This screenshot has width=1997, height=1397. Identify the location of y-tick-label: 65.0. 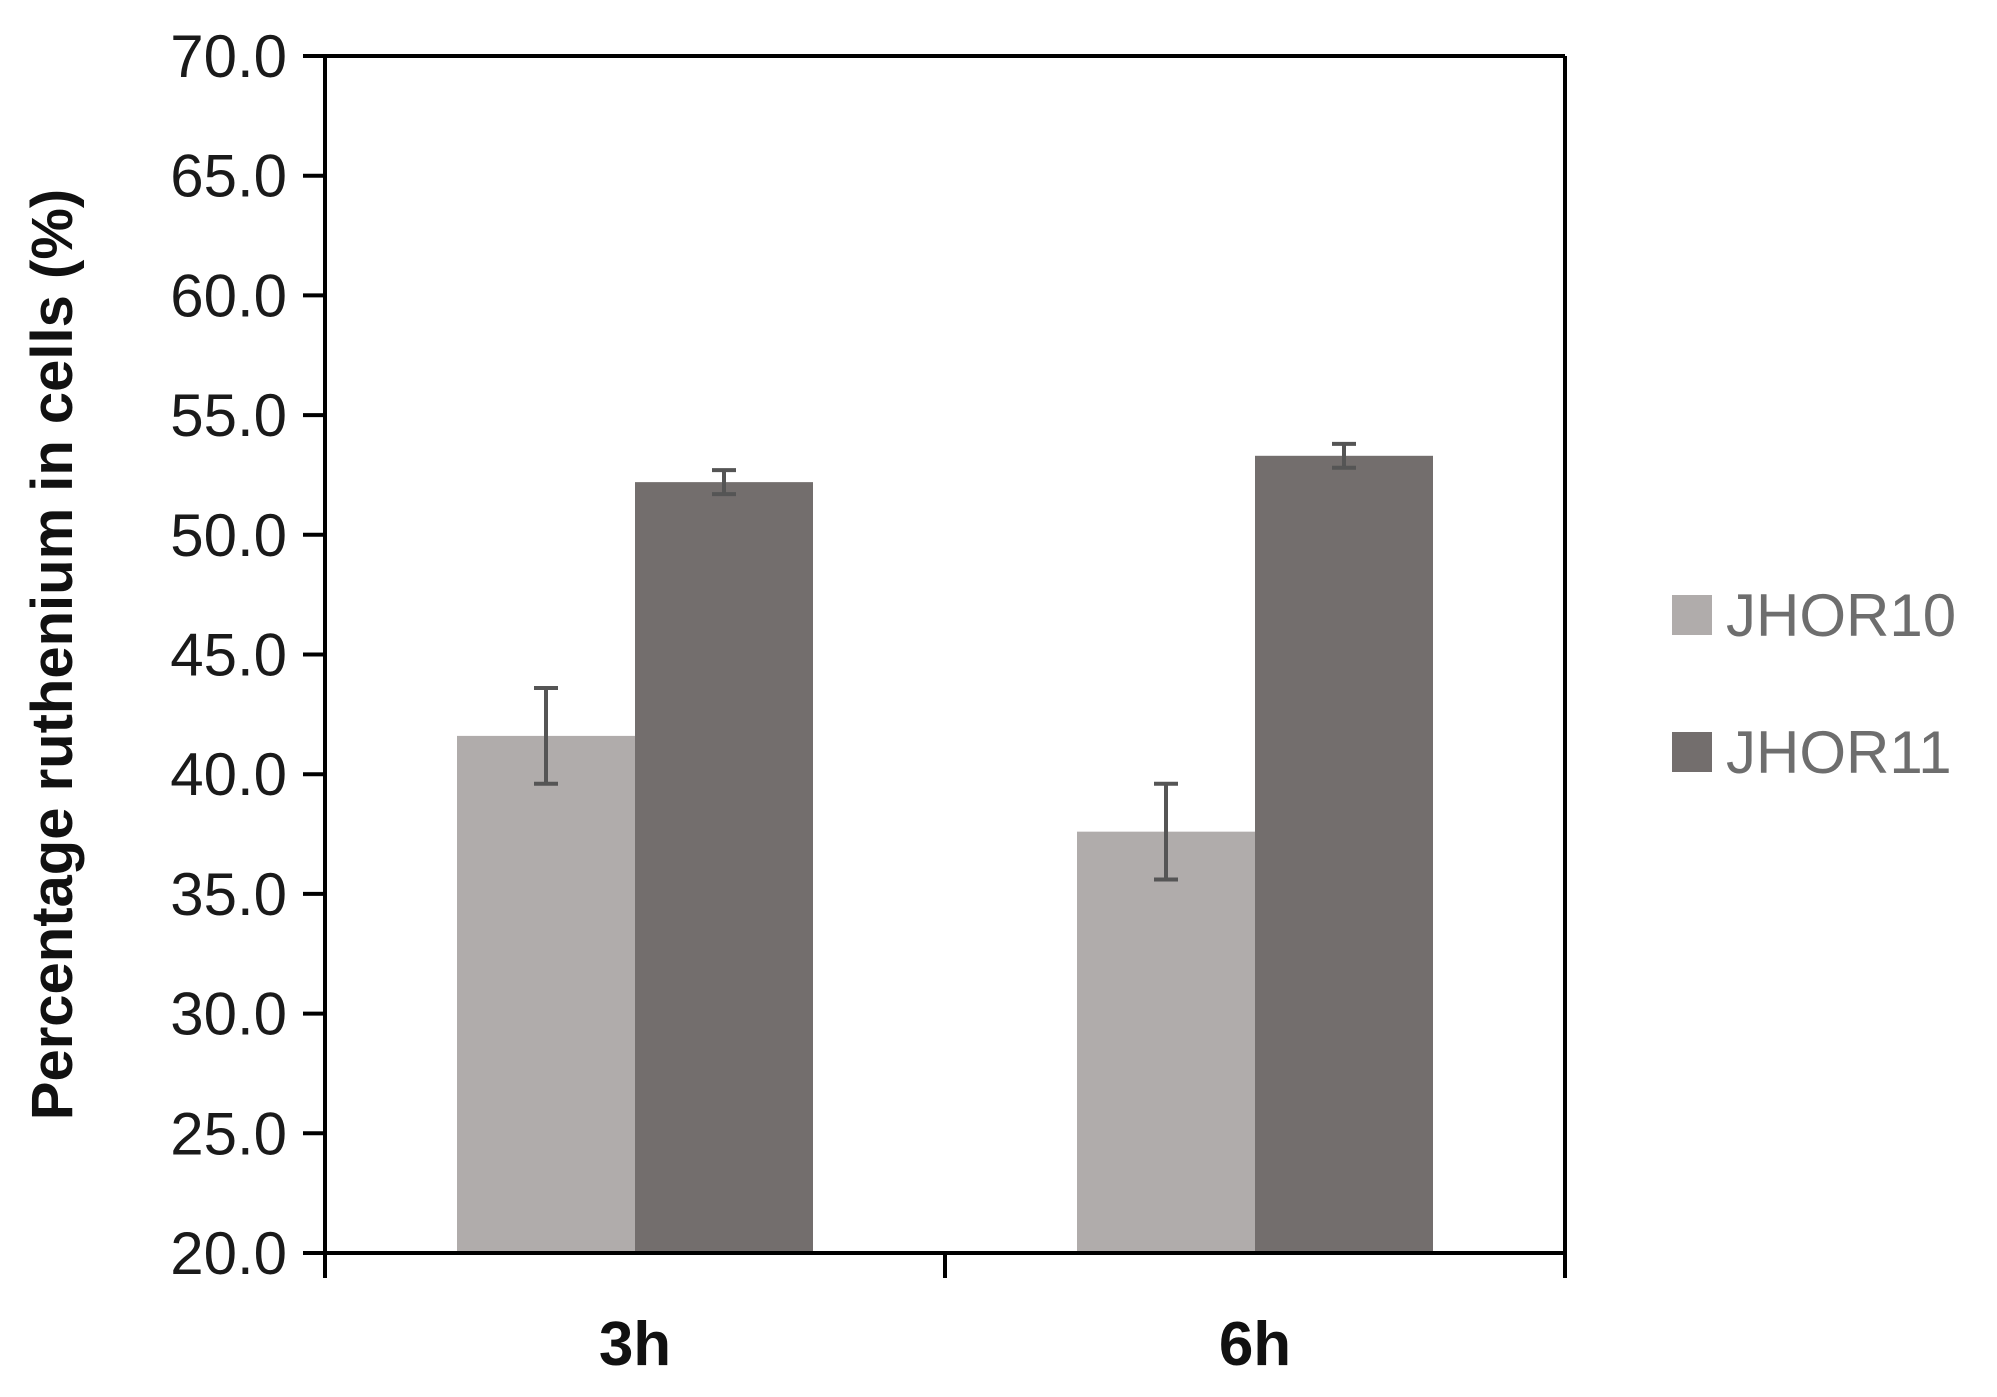
(228, 176).